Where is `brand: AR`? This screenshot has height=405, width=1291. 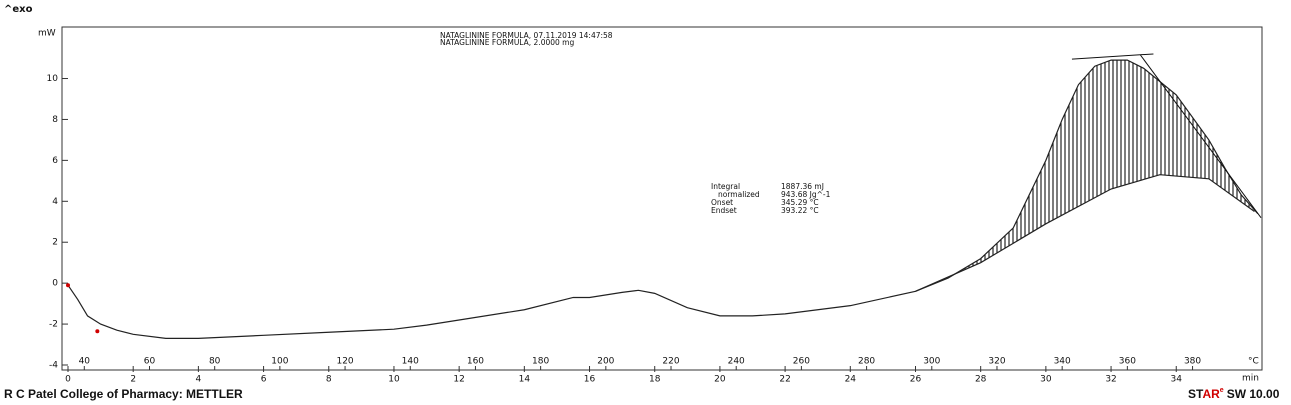 brand: AR is located at coordinates (1211, 394).